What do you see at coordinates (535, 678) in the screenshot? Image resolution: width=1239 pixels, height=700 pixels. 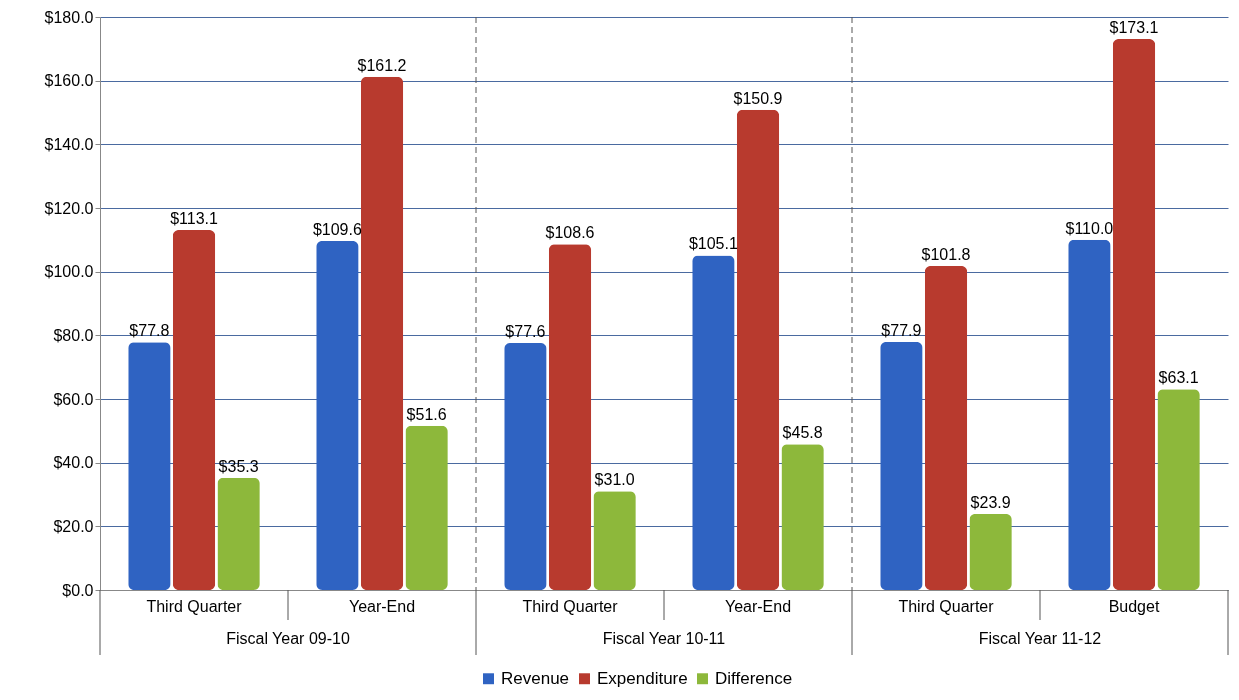 I see `legend-label: Revenue` at bounding box center [535, 678].